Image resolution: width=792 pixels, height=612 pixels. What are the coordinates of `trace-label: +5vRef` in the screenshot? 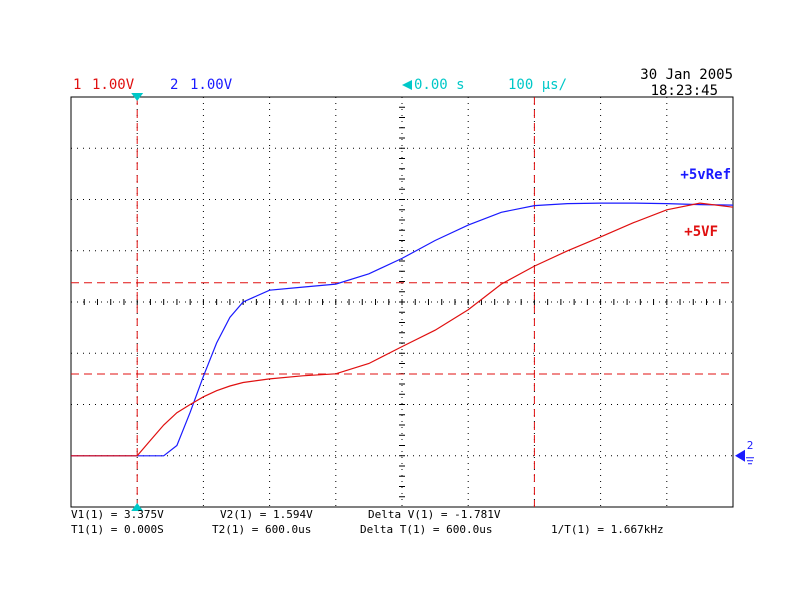 It's located at (705, 175).